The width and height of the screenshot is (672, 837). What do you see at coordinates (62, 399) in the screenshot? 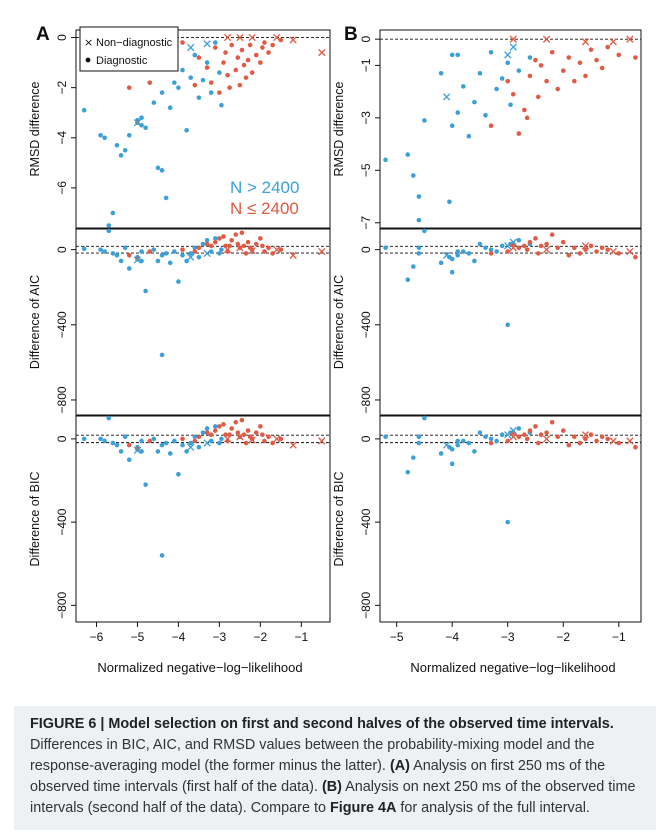
I see `y-tick-label: −800` at bounding box center [62, 399].